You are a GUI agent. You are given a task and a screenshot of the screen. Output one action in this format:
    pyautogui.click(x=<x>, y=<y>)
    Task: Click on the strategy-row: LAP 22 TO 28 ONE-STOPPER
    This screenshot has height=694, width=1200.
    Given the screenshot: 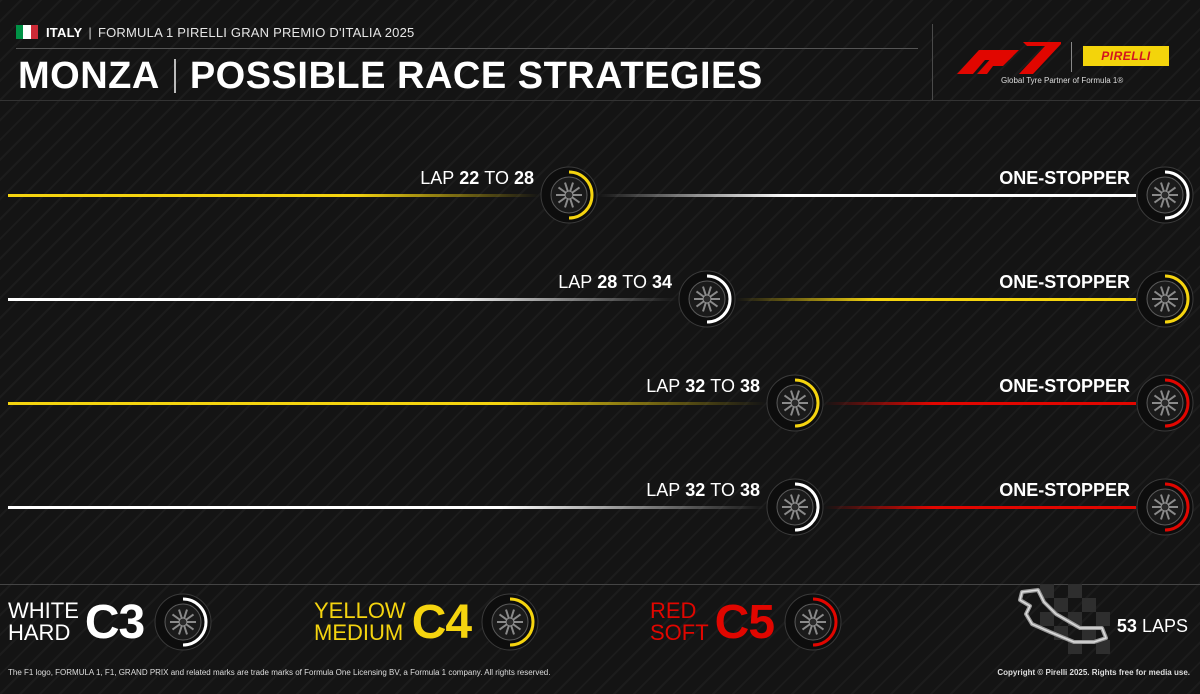 What is the action you would take?
    pyautogui.click(x=600, y=190)
    